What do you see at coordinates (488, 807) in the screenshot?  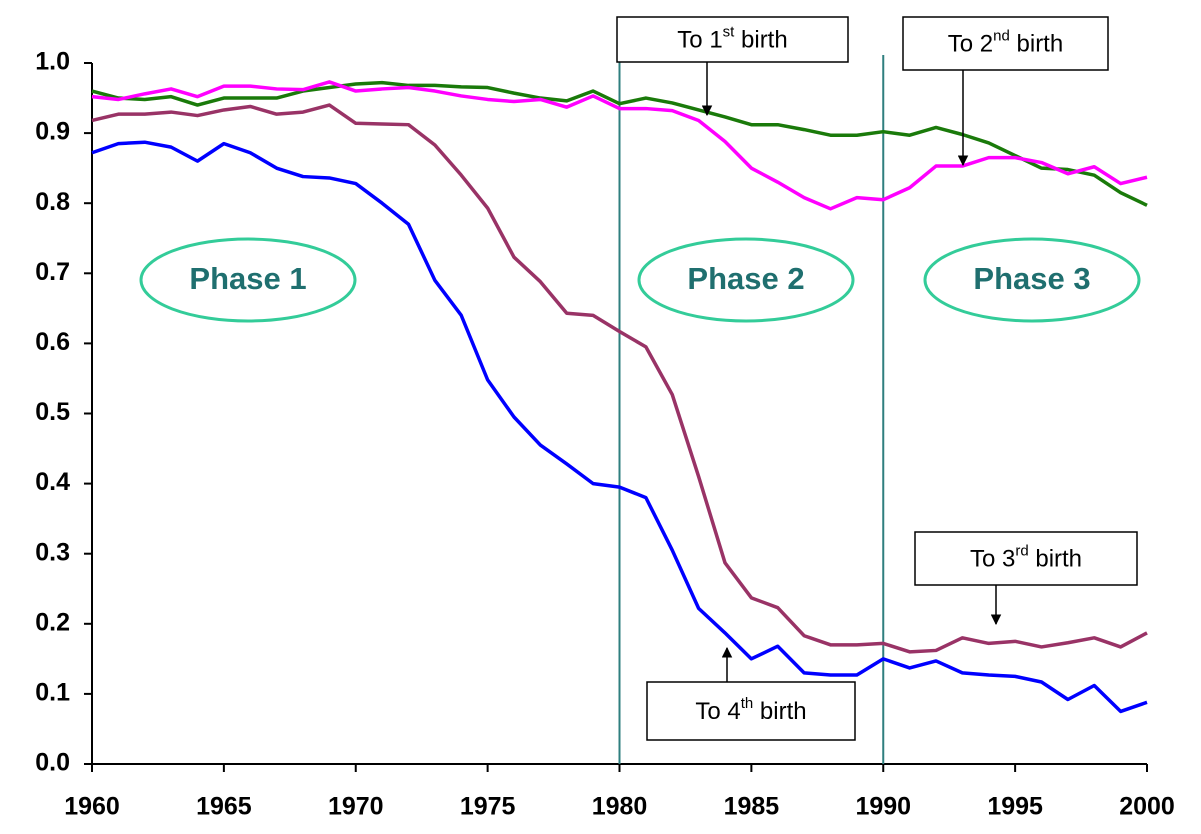 I see `x-tick-label: 1975` at bounding box center [488, 807].